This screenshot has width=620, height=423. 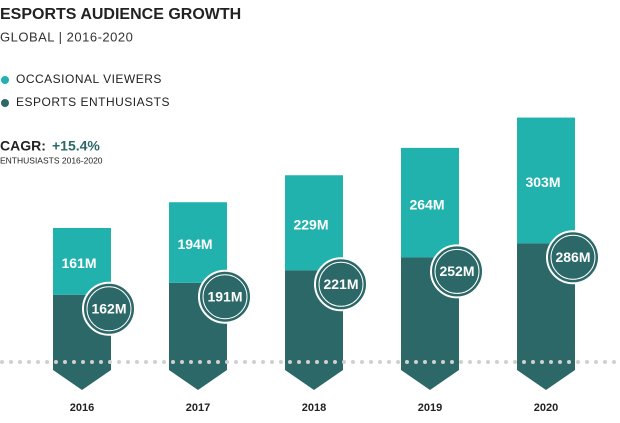 I want to click on x-tick-label: 2020, so click(x=546, y=408).